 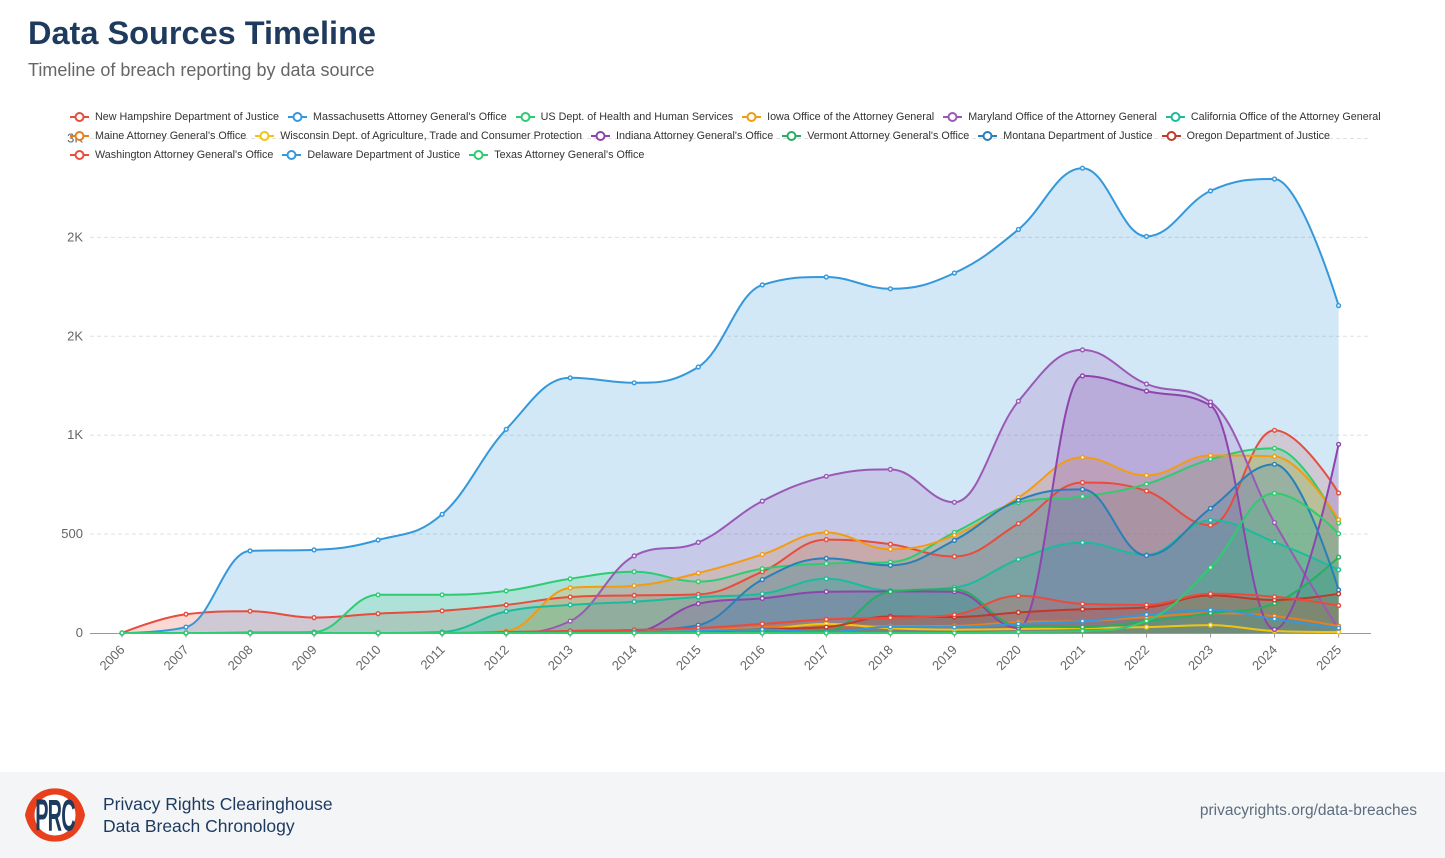 I want to click on svg-text: 2011, so click(x=432, y=657).